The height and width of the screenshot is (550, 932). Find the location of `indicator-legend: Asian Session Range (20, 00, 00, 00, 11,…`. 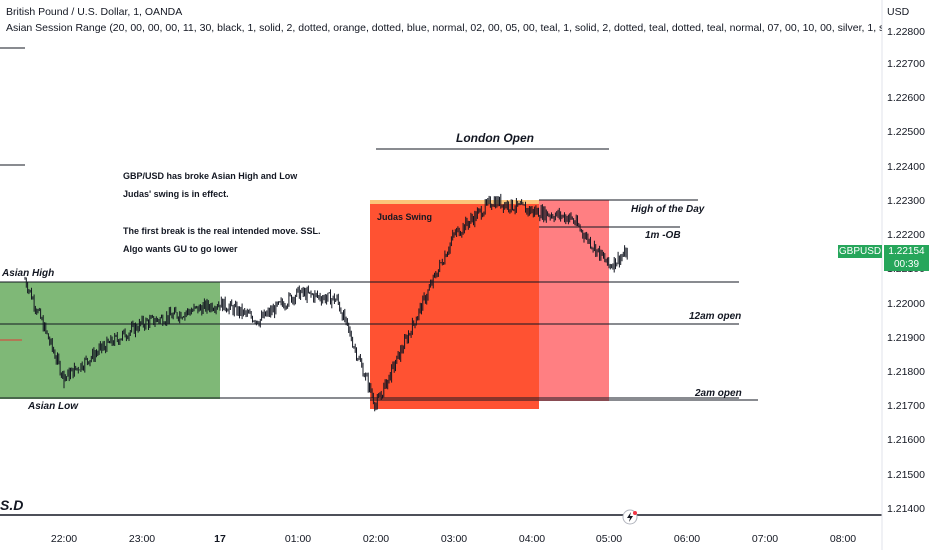

indicator-legend: Asian Session Range (20, 00, 00, 00, 11,… is located at coordinates (444, 28).